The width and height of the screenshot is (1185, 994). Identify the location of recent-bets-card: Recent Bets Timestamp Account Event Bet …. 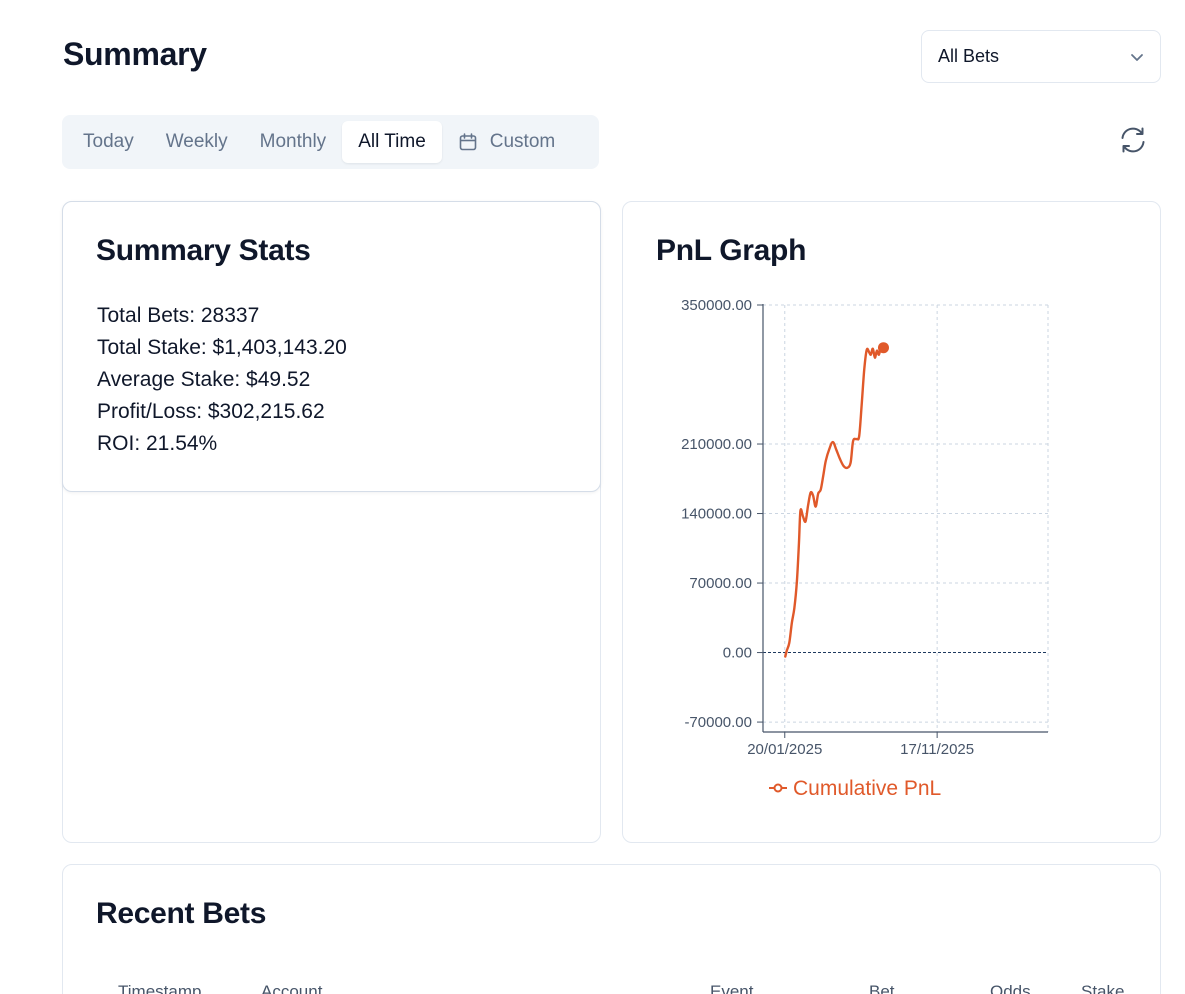
(611, 929).